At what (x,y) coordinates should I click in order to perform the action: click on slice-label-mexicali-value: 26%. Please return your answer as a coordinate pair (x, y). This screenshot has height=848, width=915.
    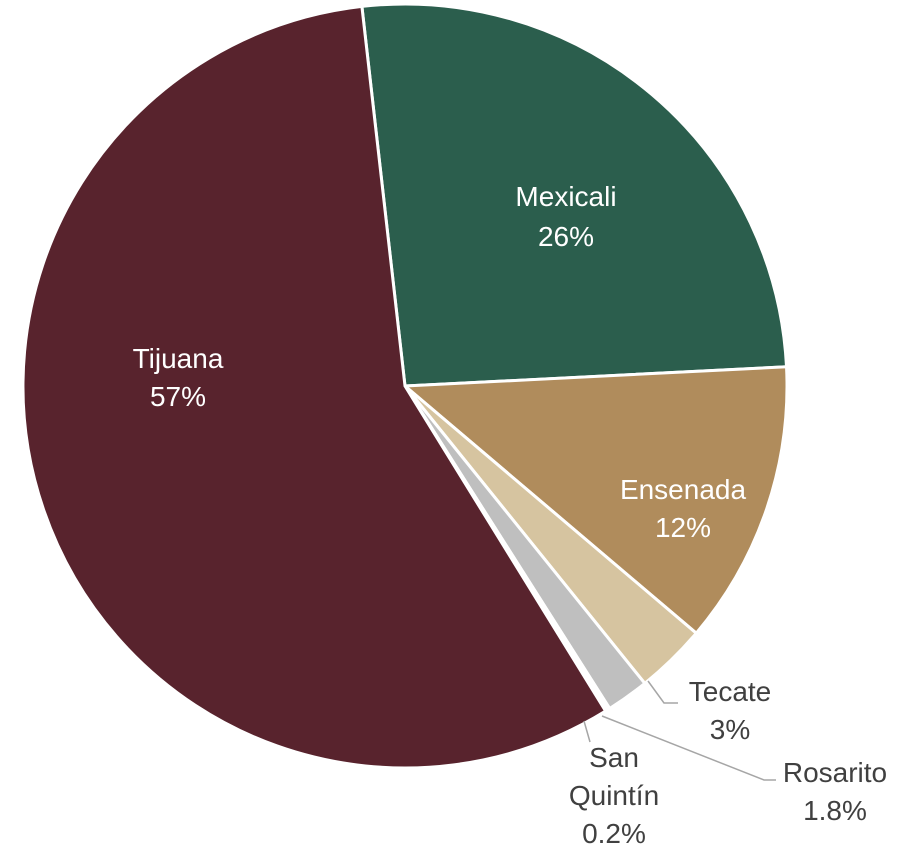
    Looking at the image, I should click on (566, 236).